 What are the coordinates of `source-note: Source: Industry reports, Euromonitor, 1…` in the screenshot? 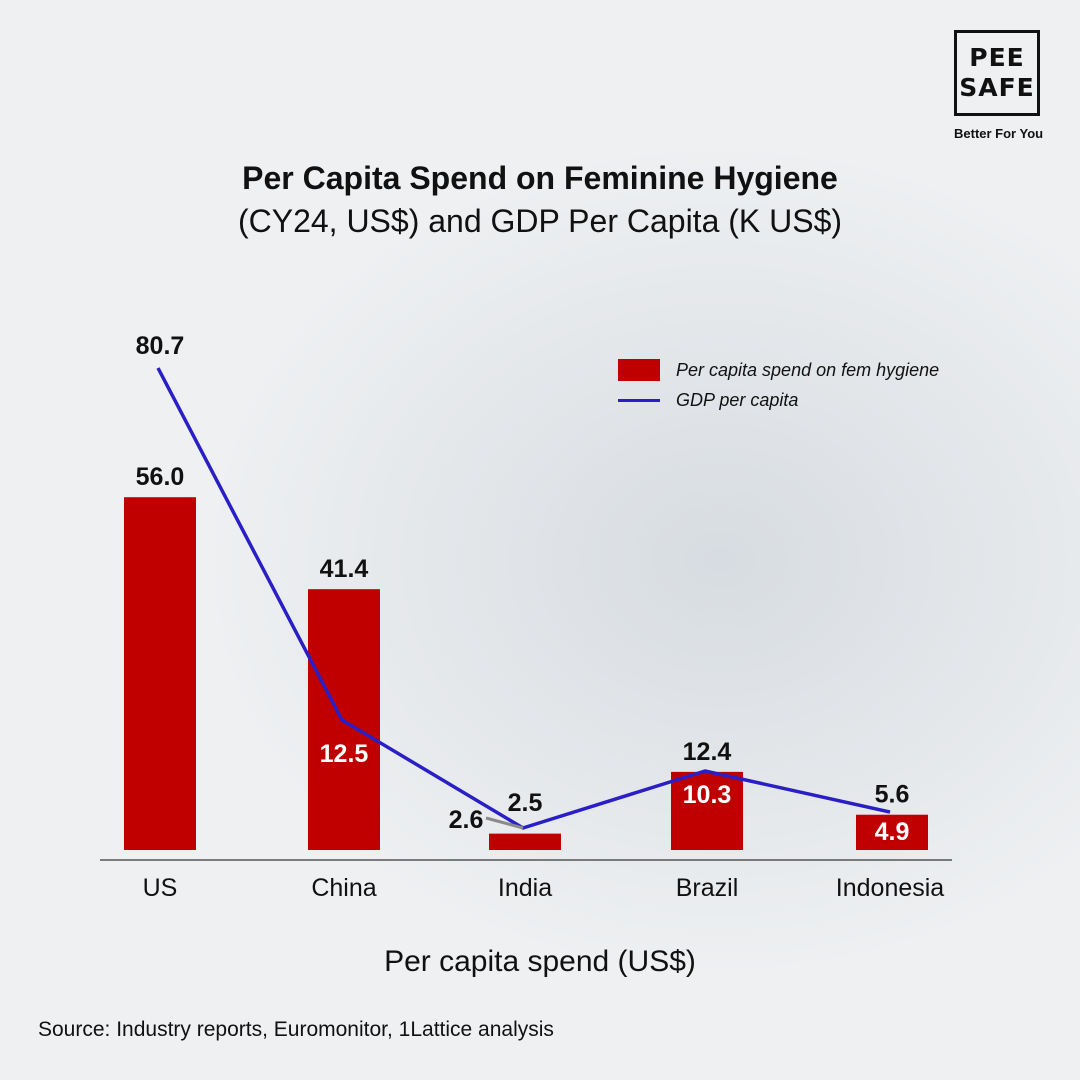 It's located at (296, 1029).